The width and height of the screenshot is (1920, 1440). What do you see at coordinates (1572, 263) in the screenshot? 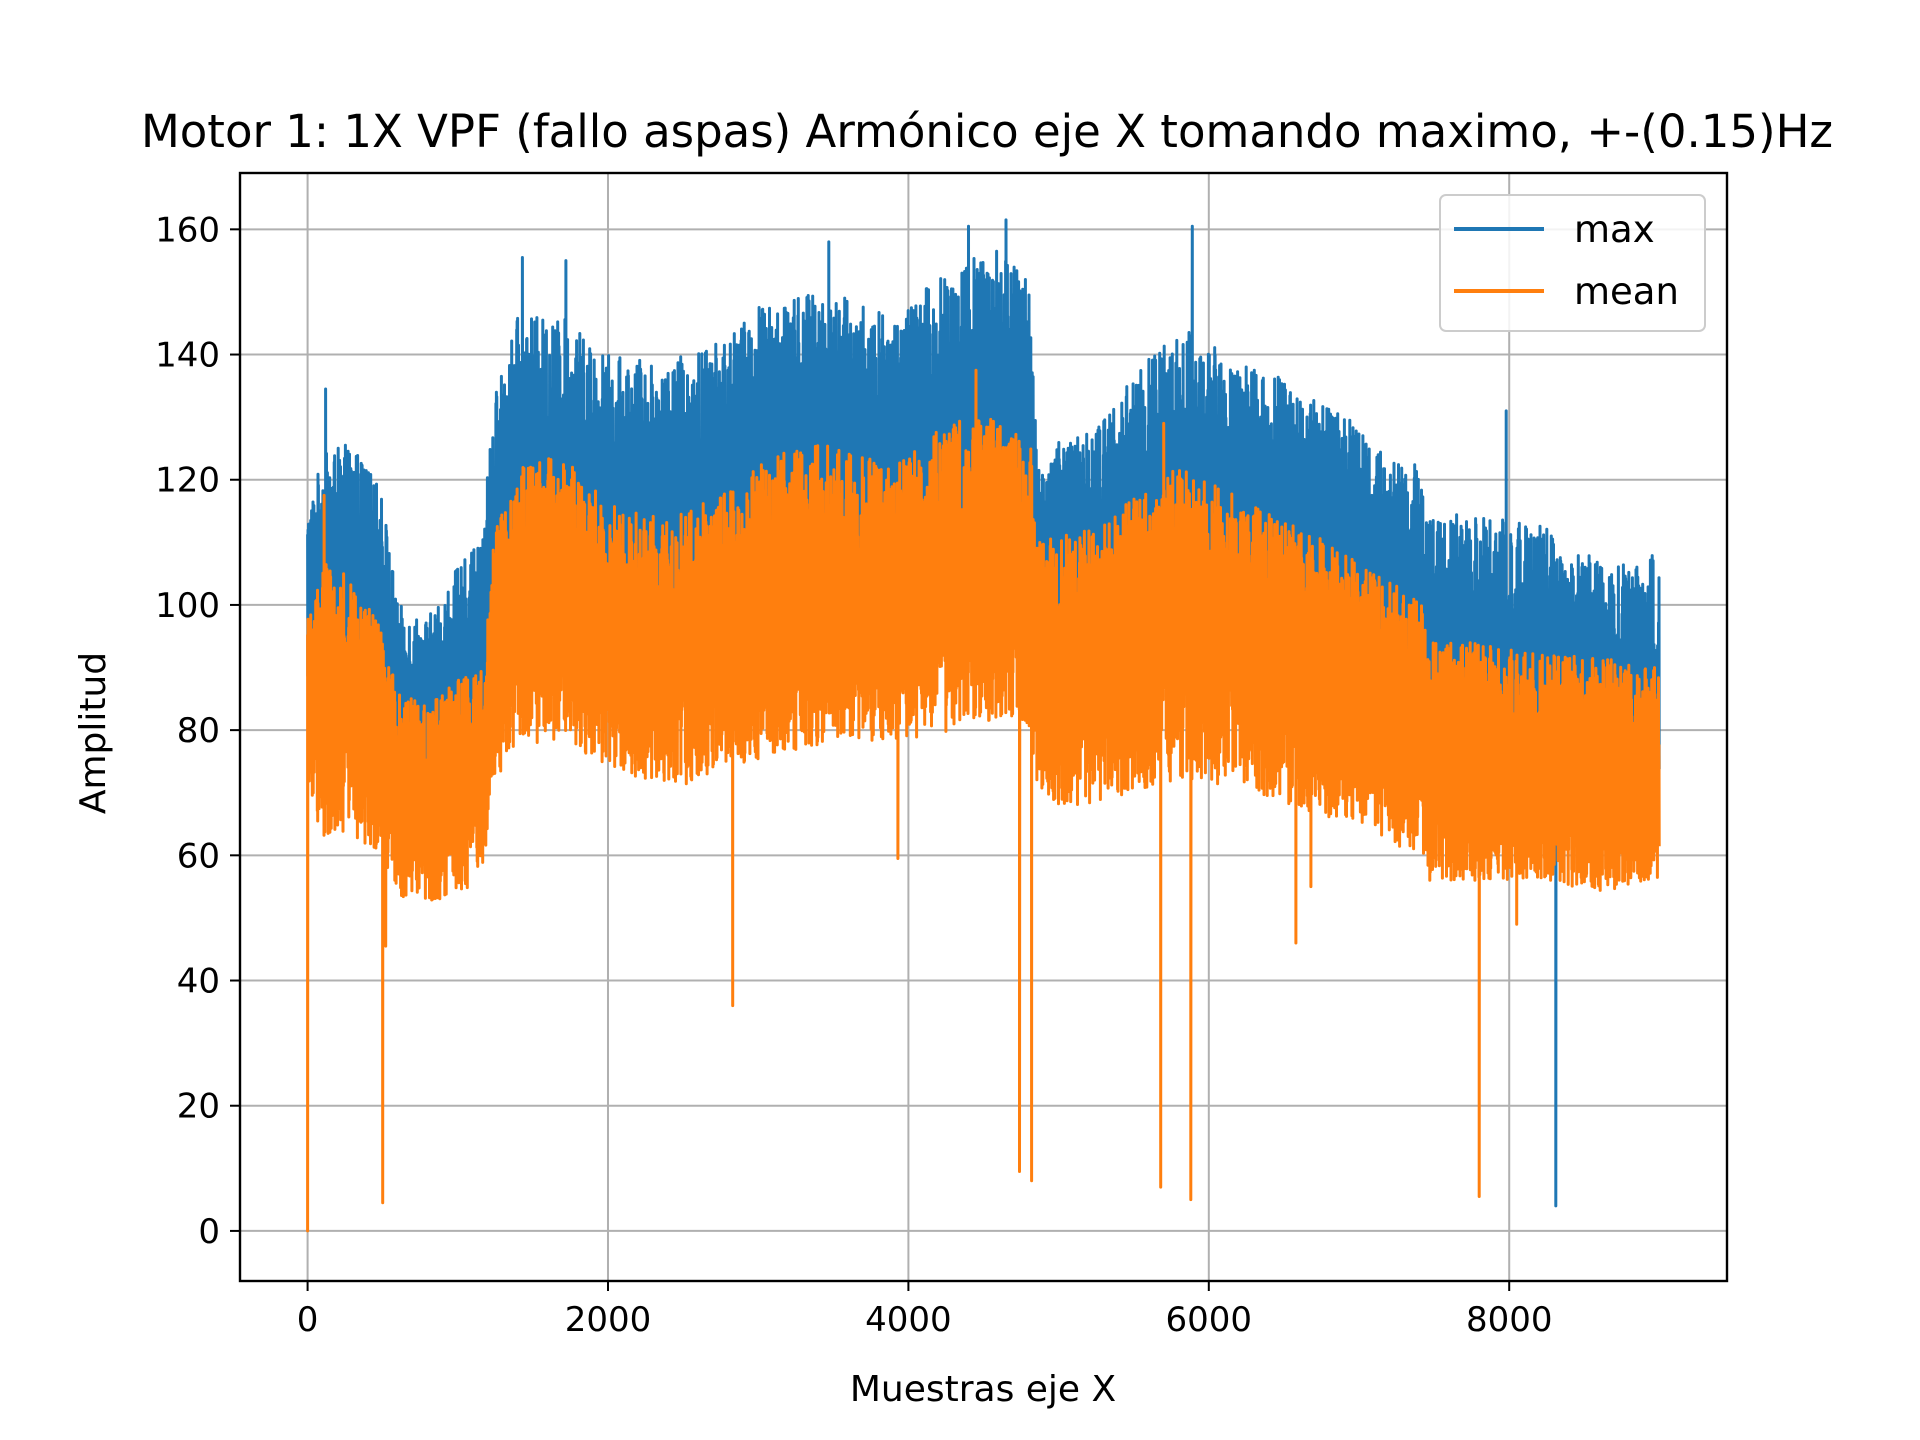
I see `legend: max mean` at bounding box center [1572, 263].